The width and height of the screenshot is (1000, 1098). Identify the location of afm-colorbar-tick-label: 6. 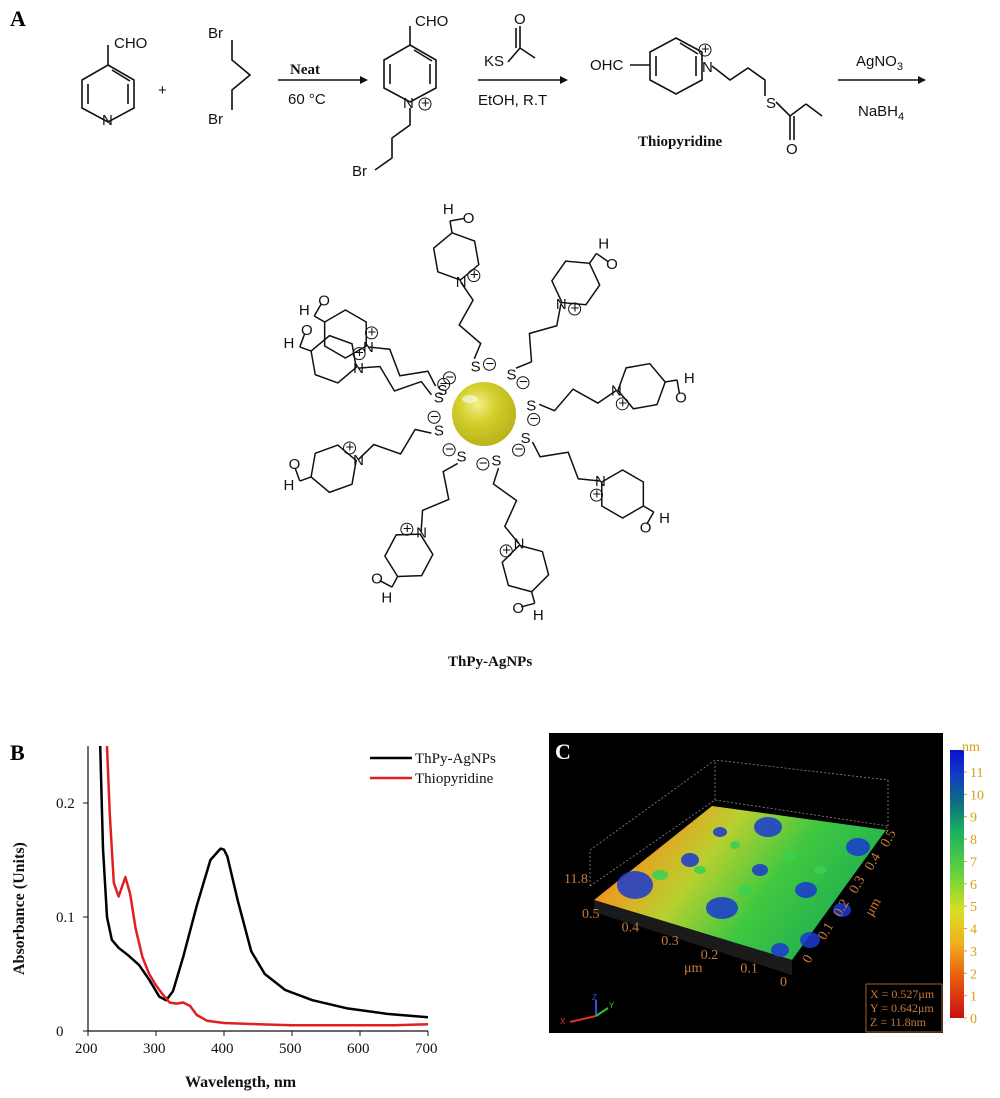
(973, 885).